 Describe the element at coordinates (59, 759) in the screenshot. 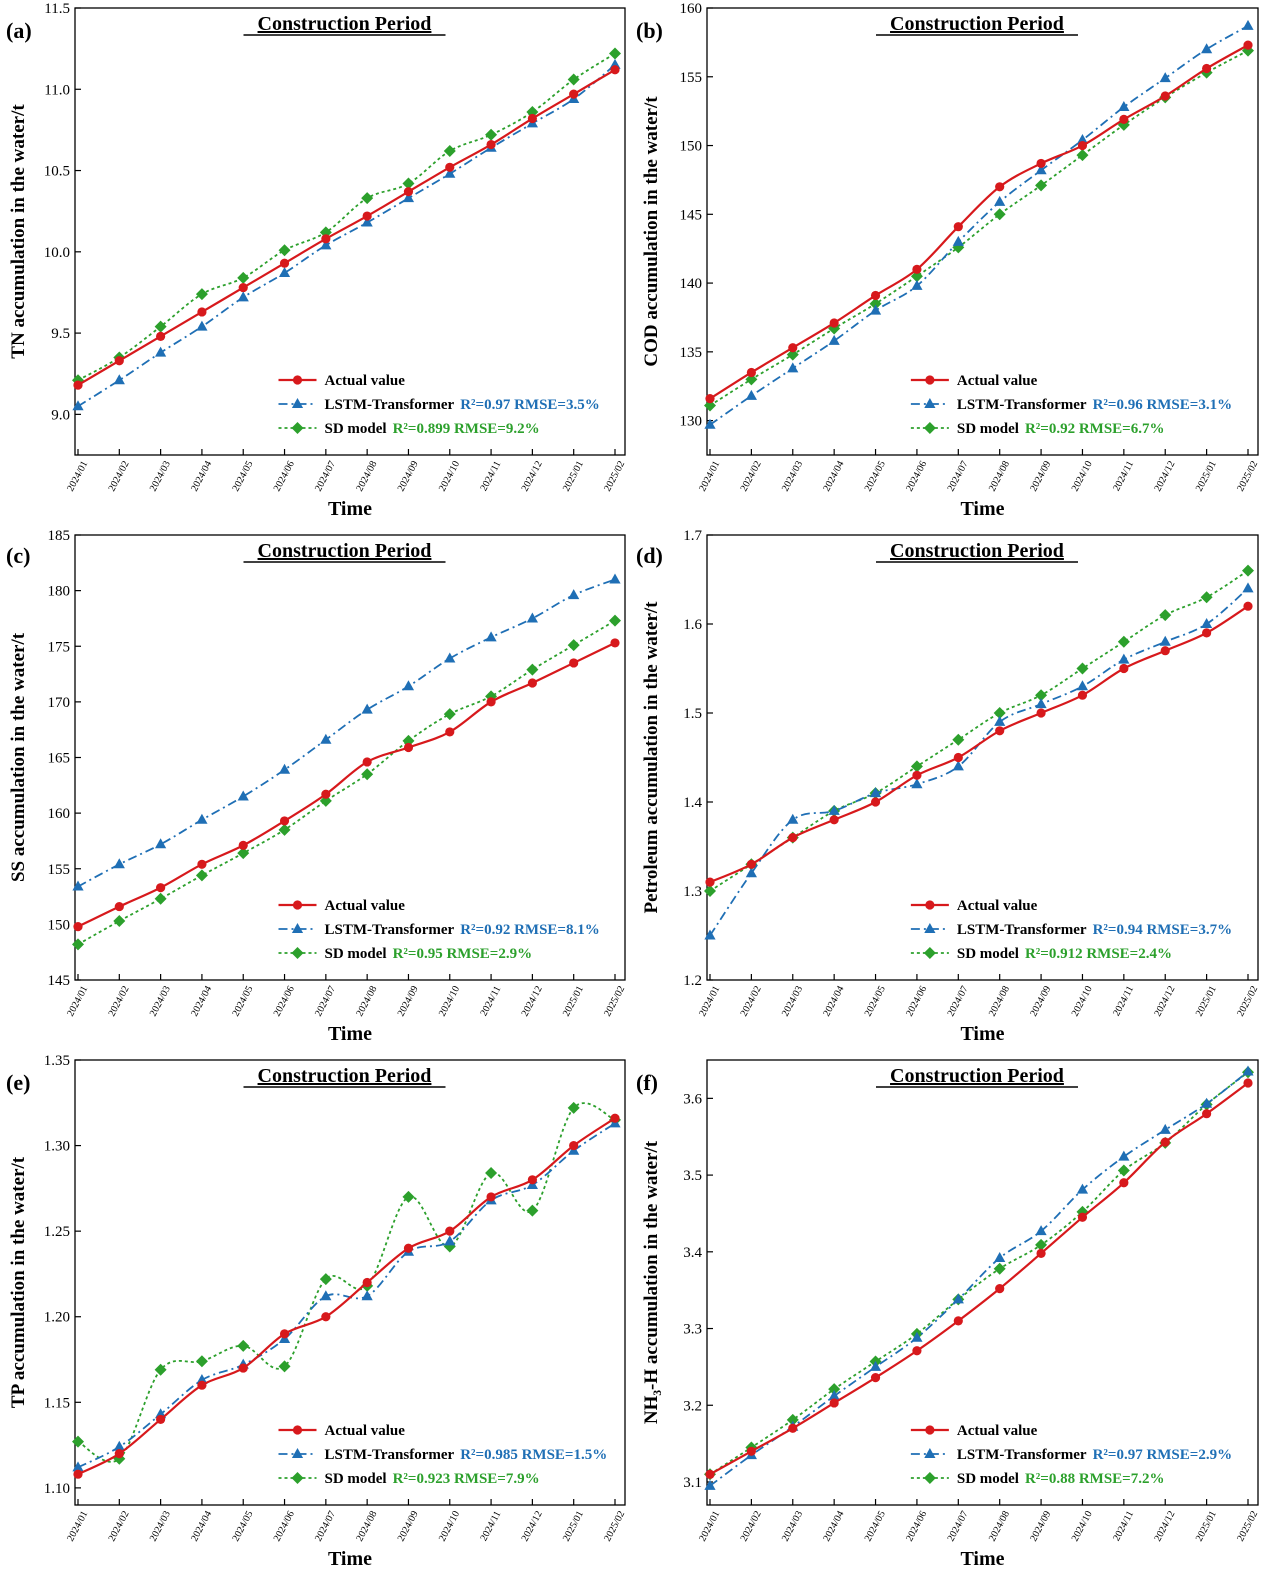

I see `y-tick-label: 165` at that location.